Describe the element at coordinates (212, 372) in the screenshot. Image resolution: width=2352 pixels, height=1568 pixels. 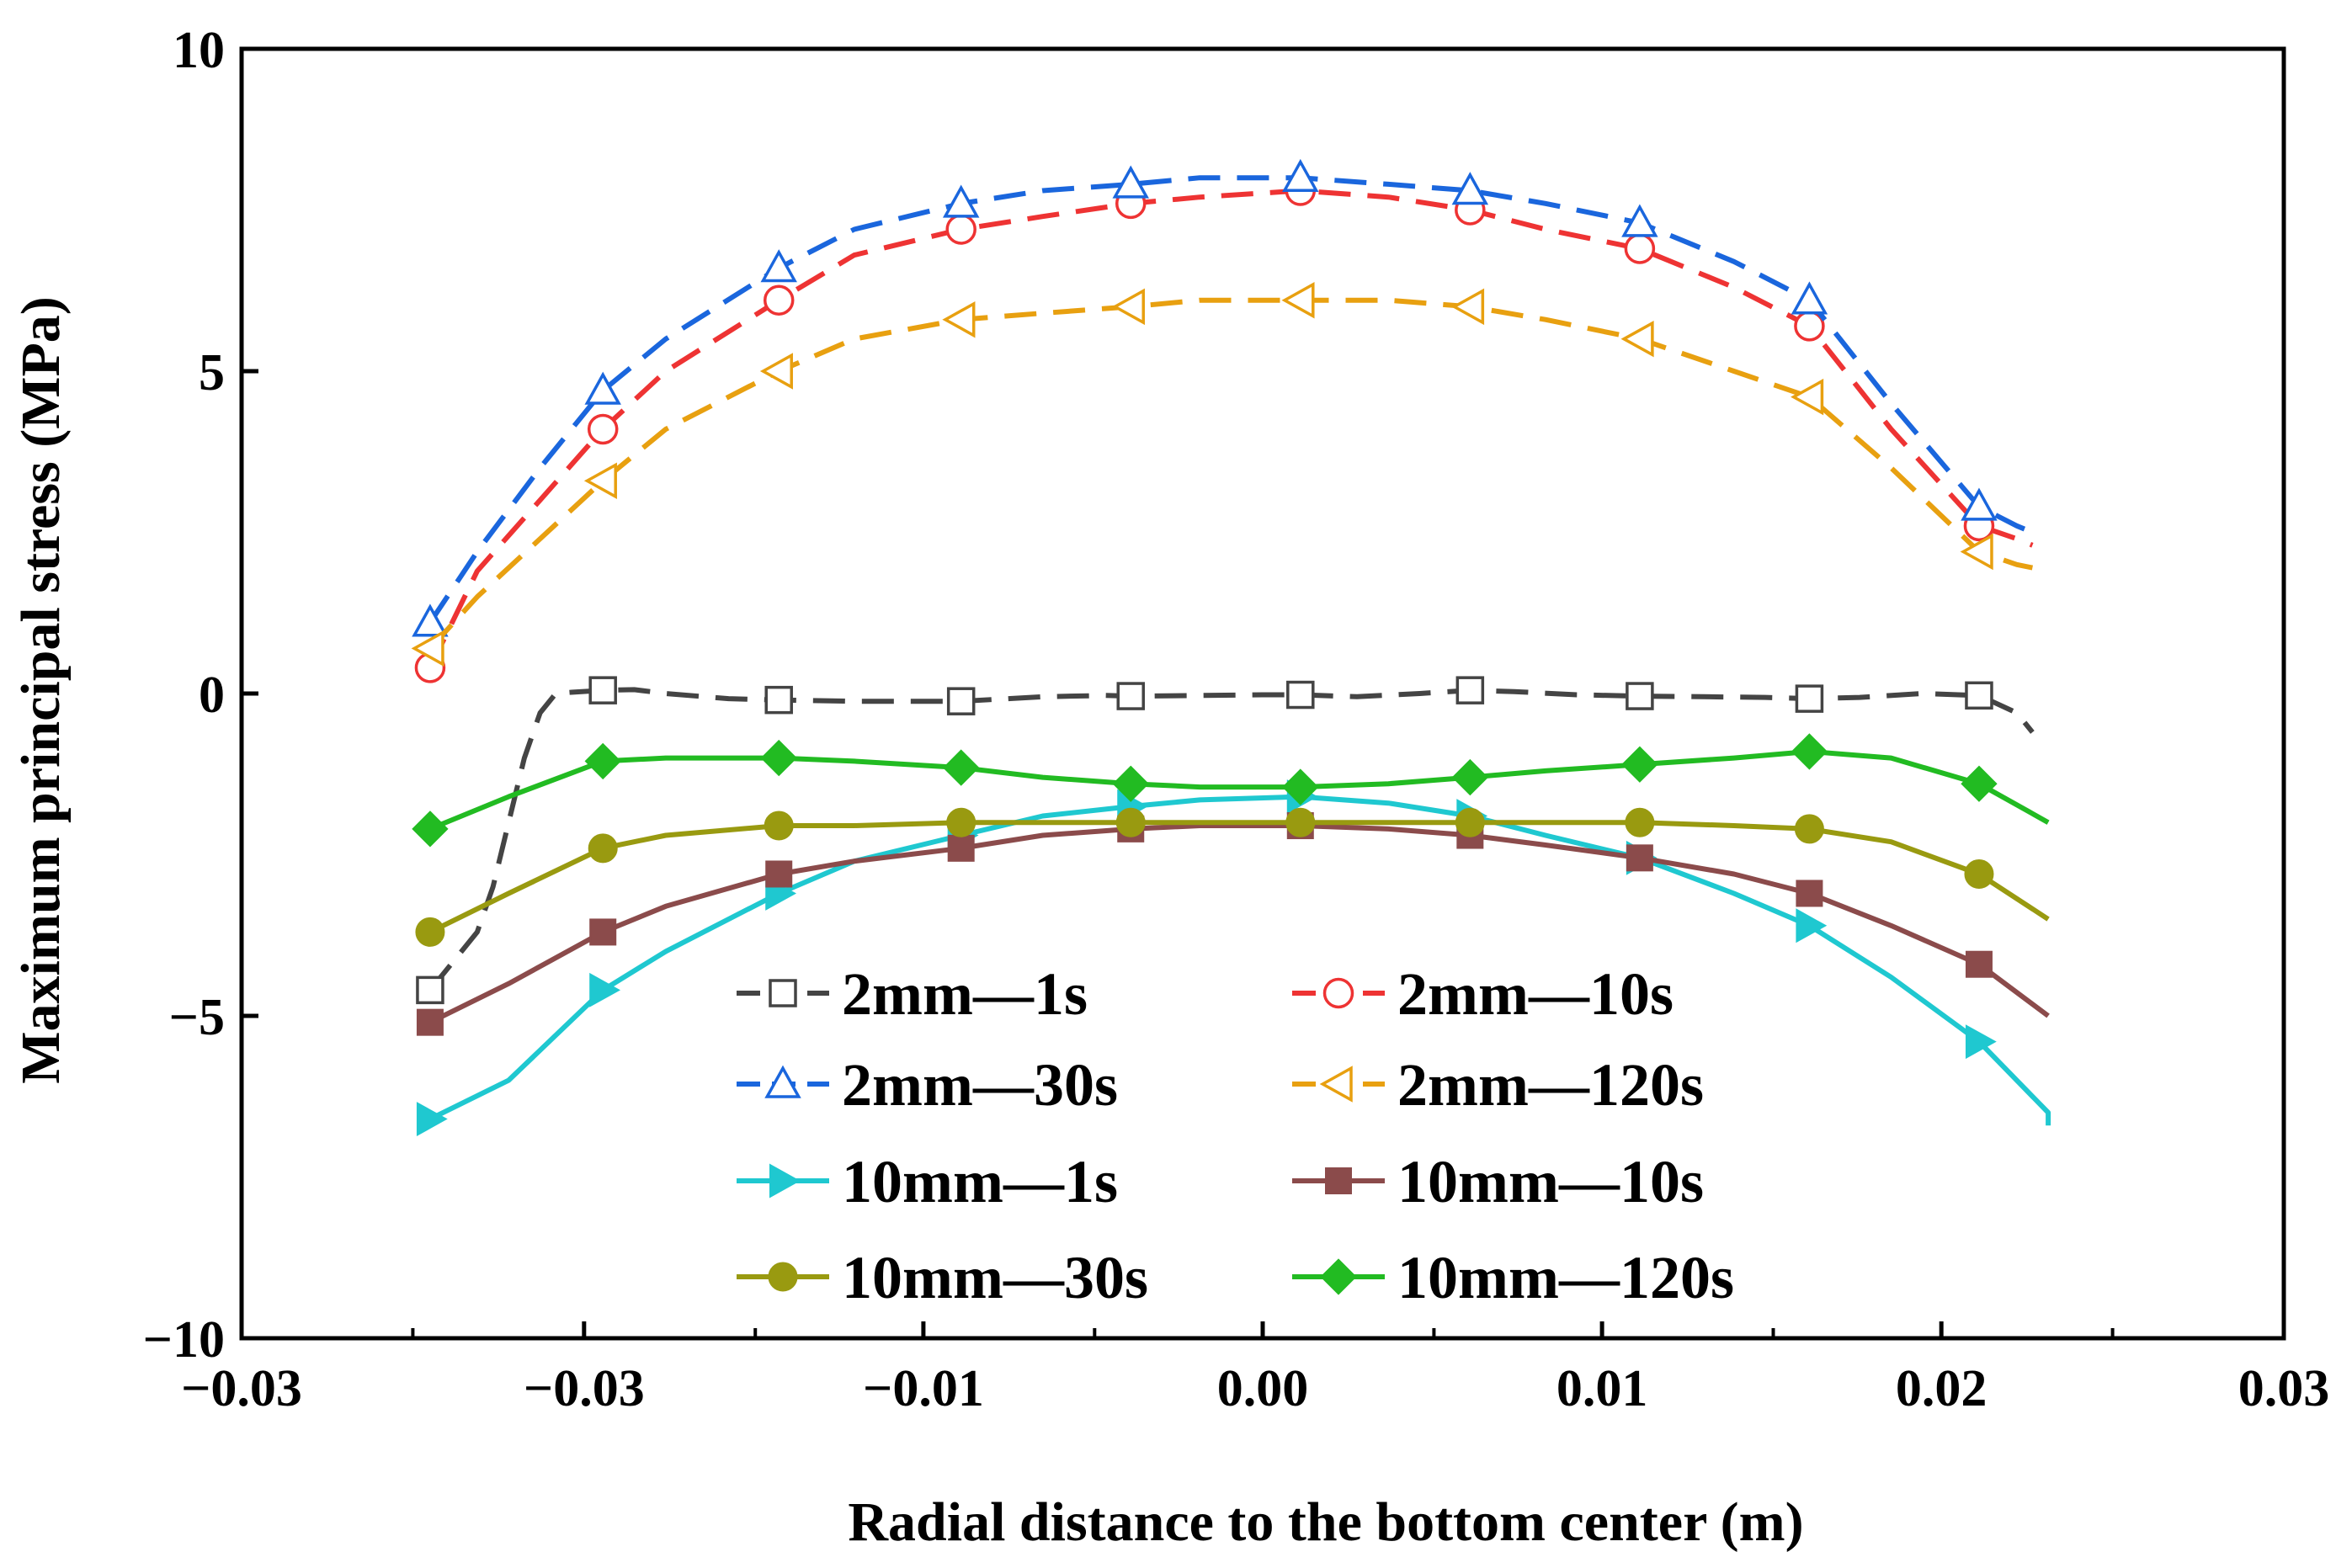
I see `y-tick-label: 5` at that location.